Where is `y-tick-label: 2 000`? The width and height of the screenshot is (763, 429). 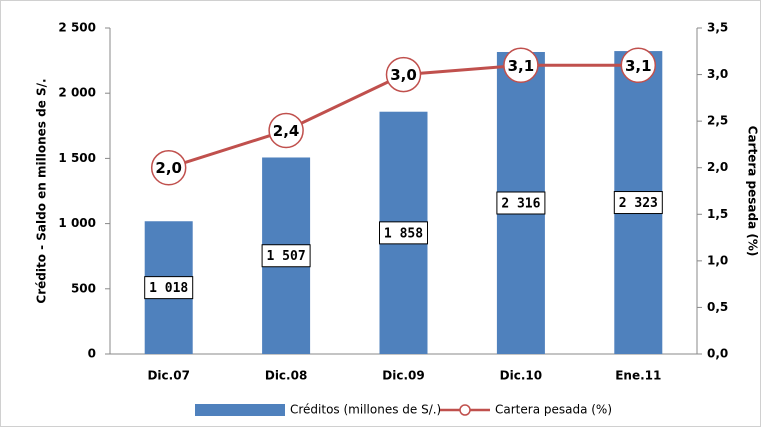 y-tick-label: 2 000 is located at coordinates (77, 93).